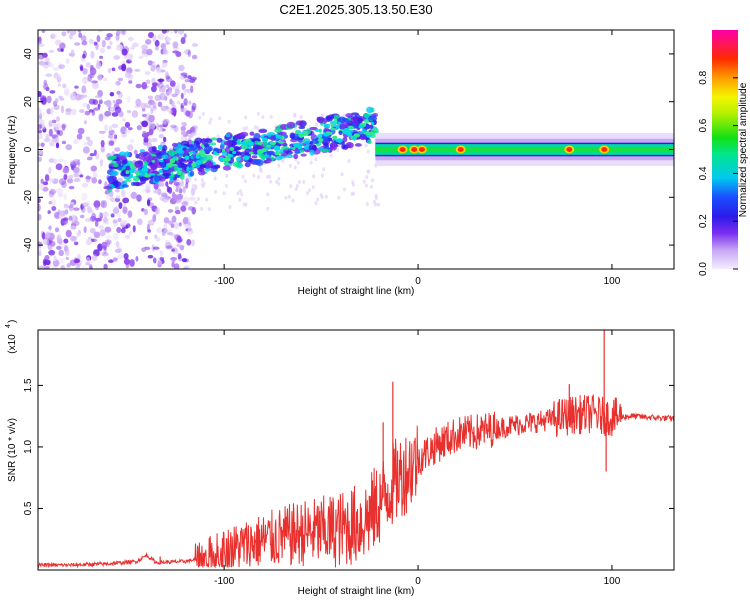 Image resolution: width=750 pixels, height=605 pixels. What do you see at coordinates (604, 149) in the screenshot?
I see `band-peak` at bounding box center [604, 149].